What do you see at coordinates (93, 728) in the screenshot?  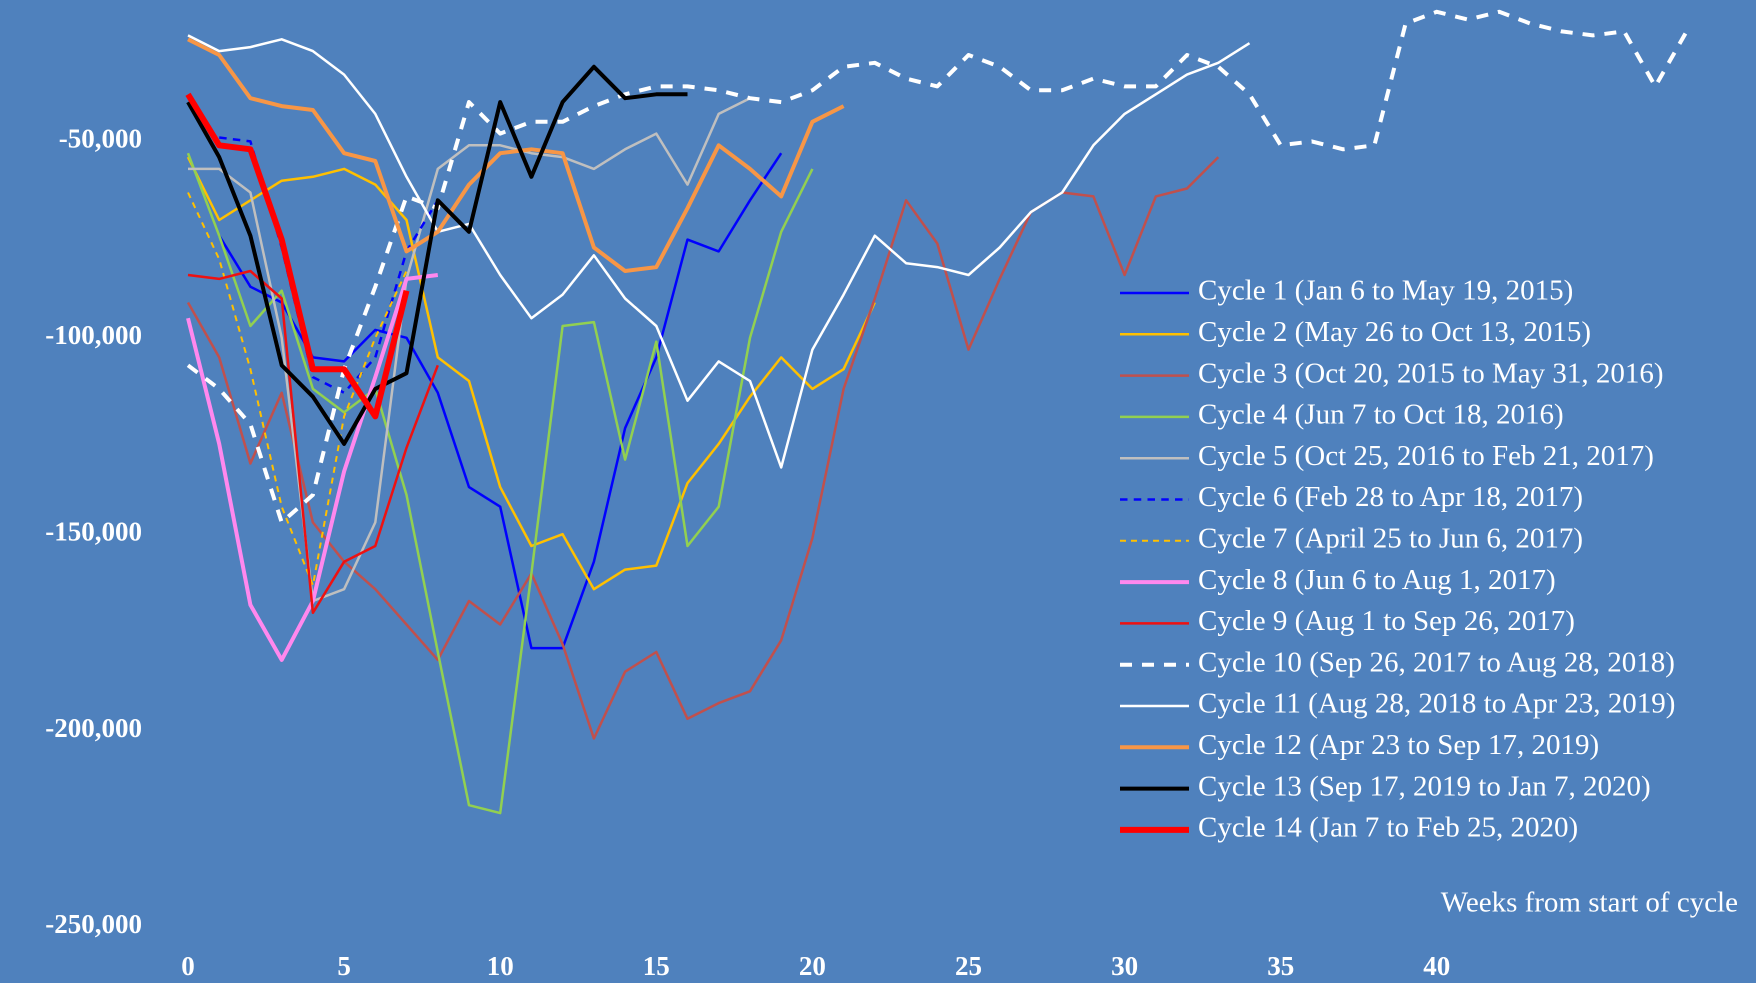 I see `y-tick-label: -200,000` at bounding box center [93, 728].